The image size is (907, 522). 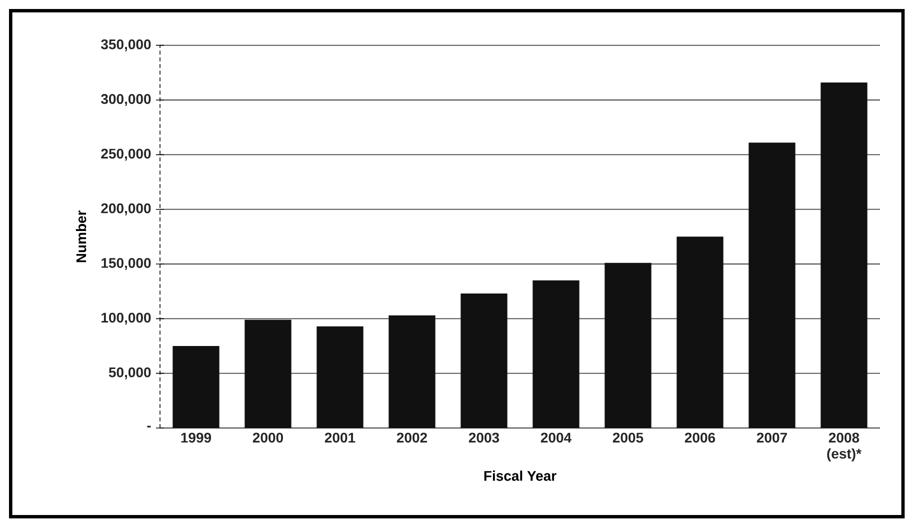 I want to click on x-tick-label: 2004, so click(x=556, y=437).